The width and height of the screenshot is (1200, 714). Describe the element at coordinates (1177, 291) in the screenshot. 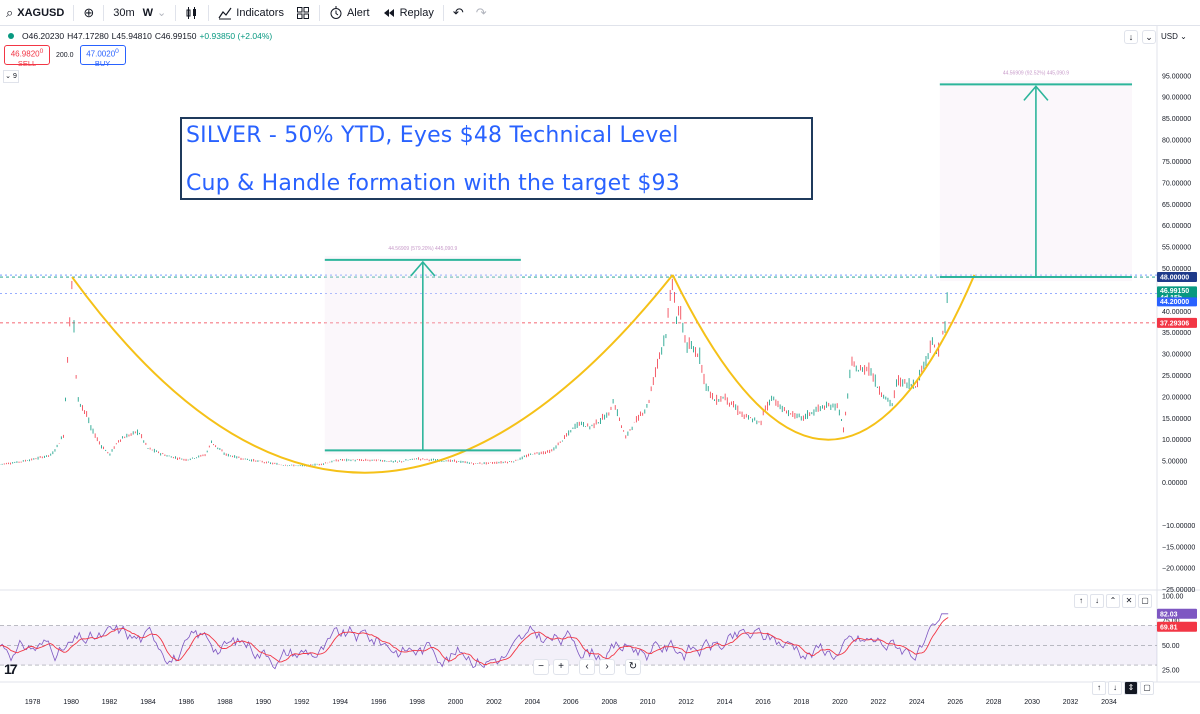

I see `last-price-tag-bg` at that location.